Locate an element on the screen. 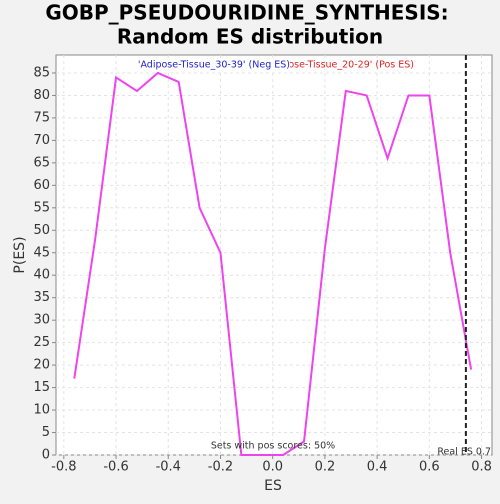 The width and height of the screenshot is (500, 504). x-tick-label: -0.4 is located at coordinates (168, 467).